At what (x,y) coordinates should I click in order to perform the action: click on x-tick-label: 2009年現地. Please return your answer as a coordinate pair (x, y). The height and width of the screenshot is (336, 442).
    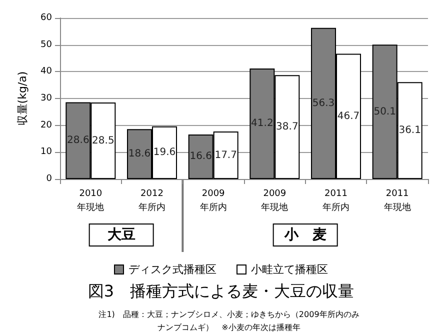
    Looking at the image, I should click on (274, 201).